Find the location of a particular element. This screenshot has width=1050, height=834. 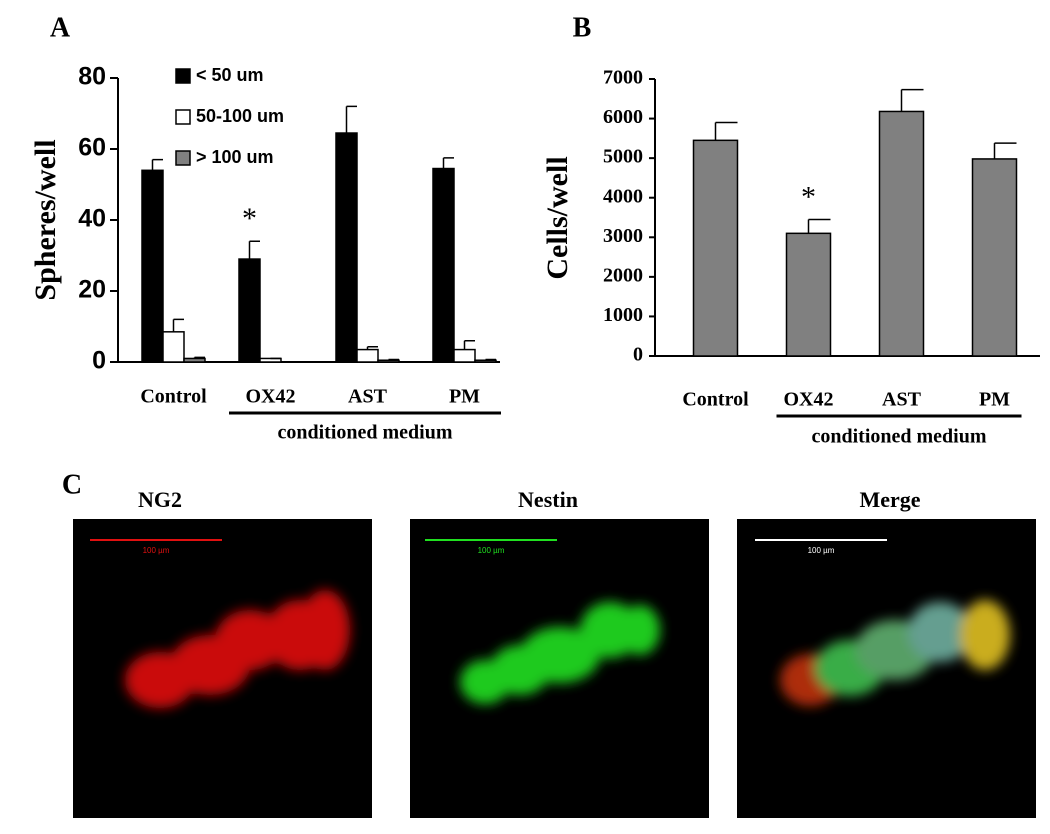

legend-label: < 50 um is located at coordinates (230, 75).